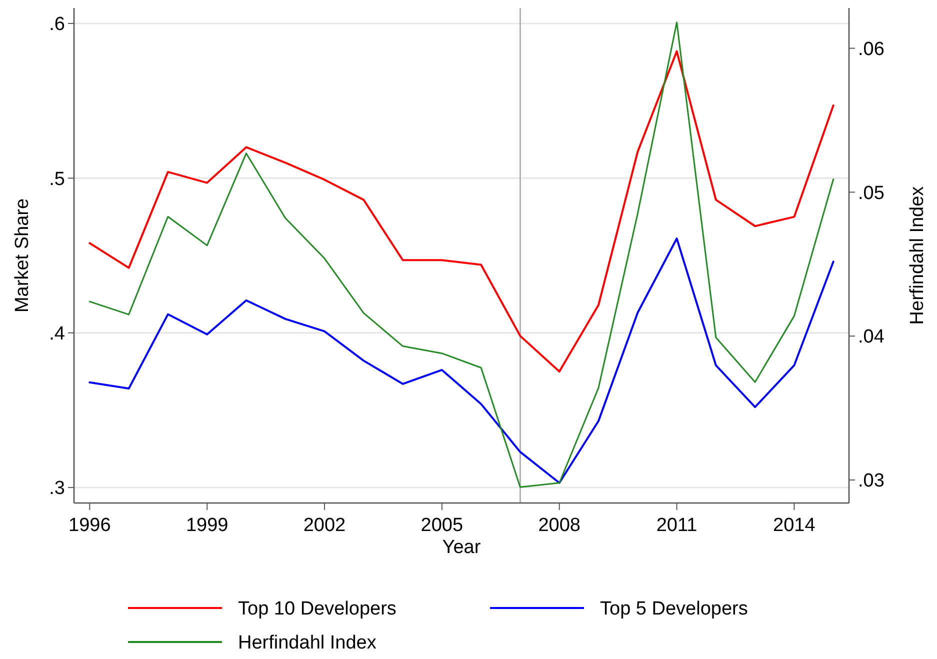 Image resolution: width=937 pixels, height=659 pixels. What do you see at coordinates (207, 525) in the screenshot?
I see `x-tick-label: 1999` at bounding box center [207, 525].